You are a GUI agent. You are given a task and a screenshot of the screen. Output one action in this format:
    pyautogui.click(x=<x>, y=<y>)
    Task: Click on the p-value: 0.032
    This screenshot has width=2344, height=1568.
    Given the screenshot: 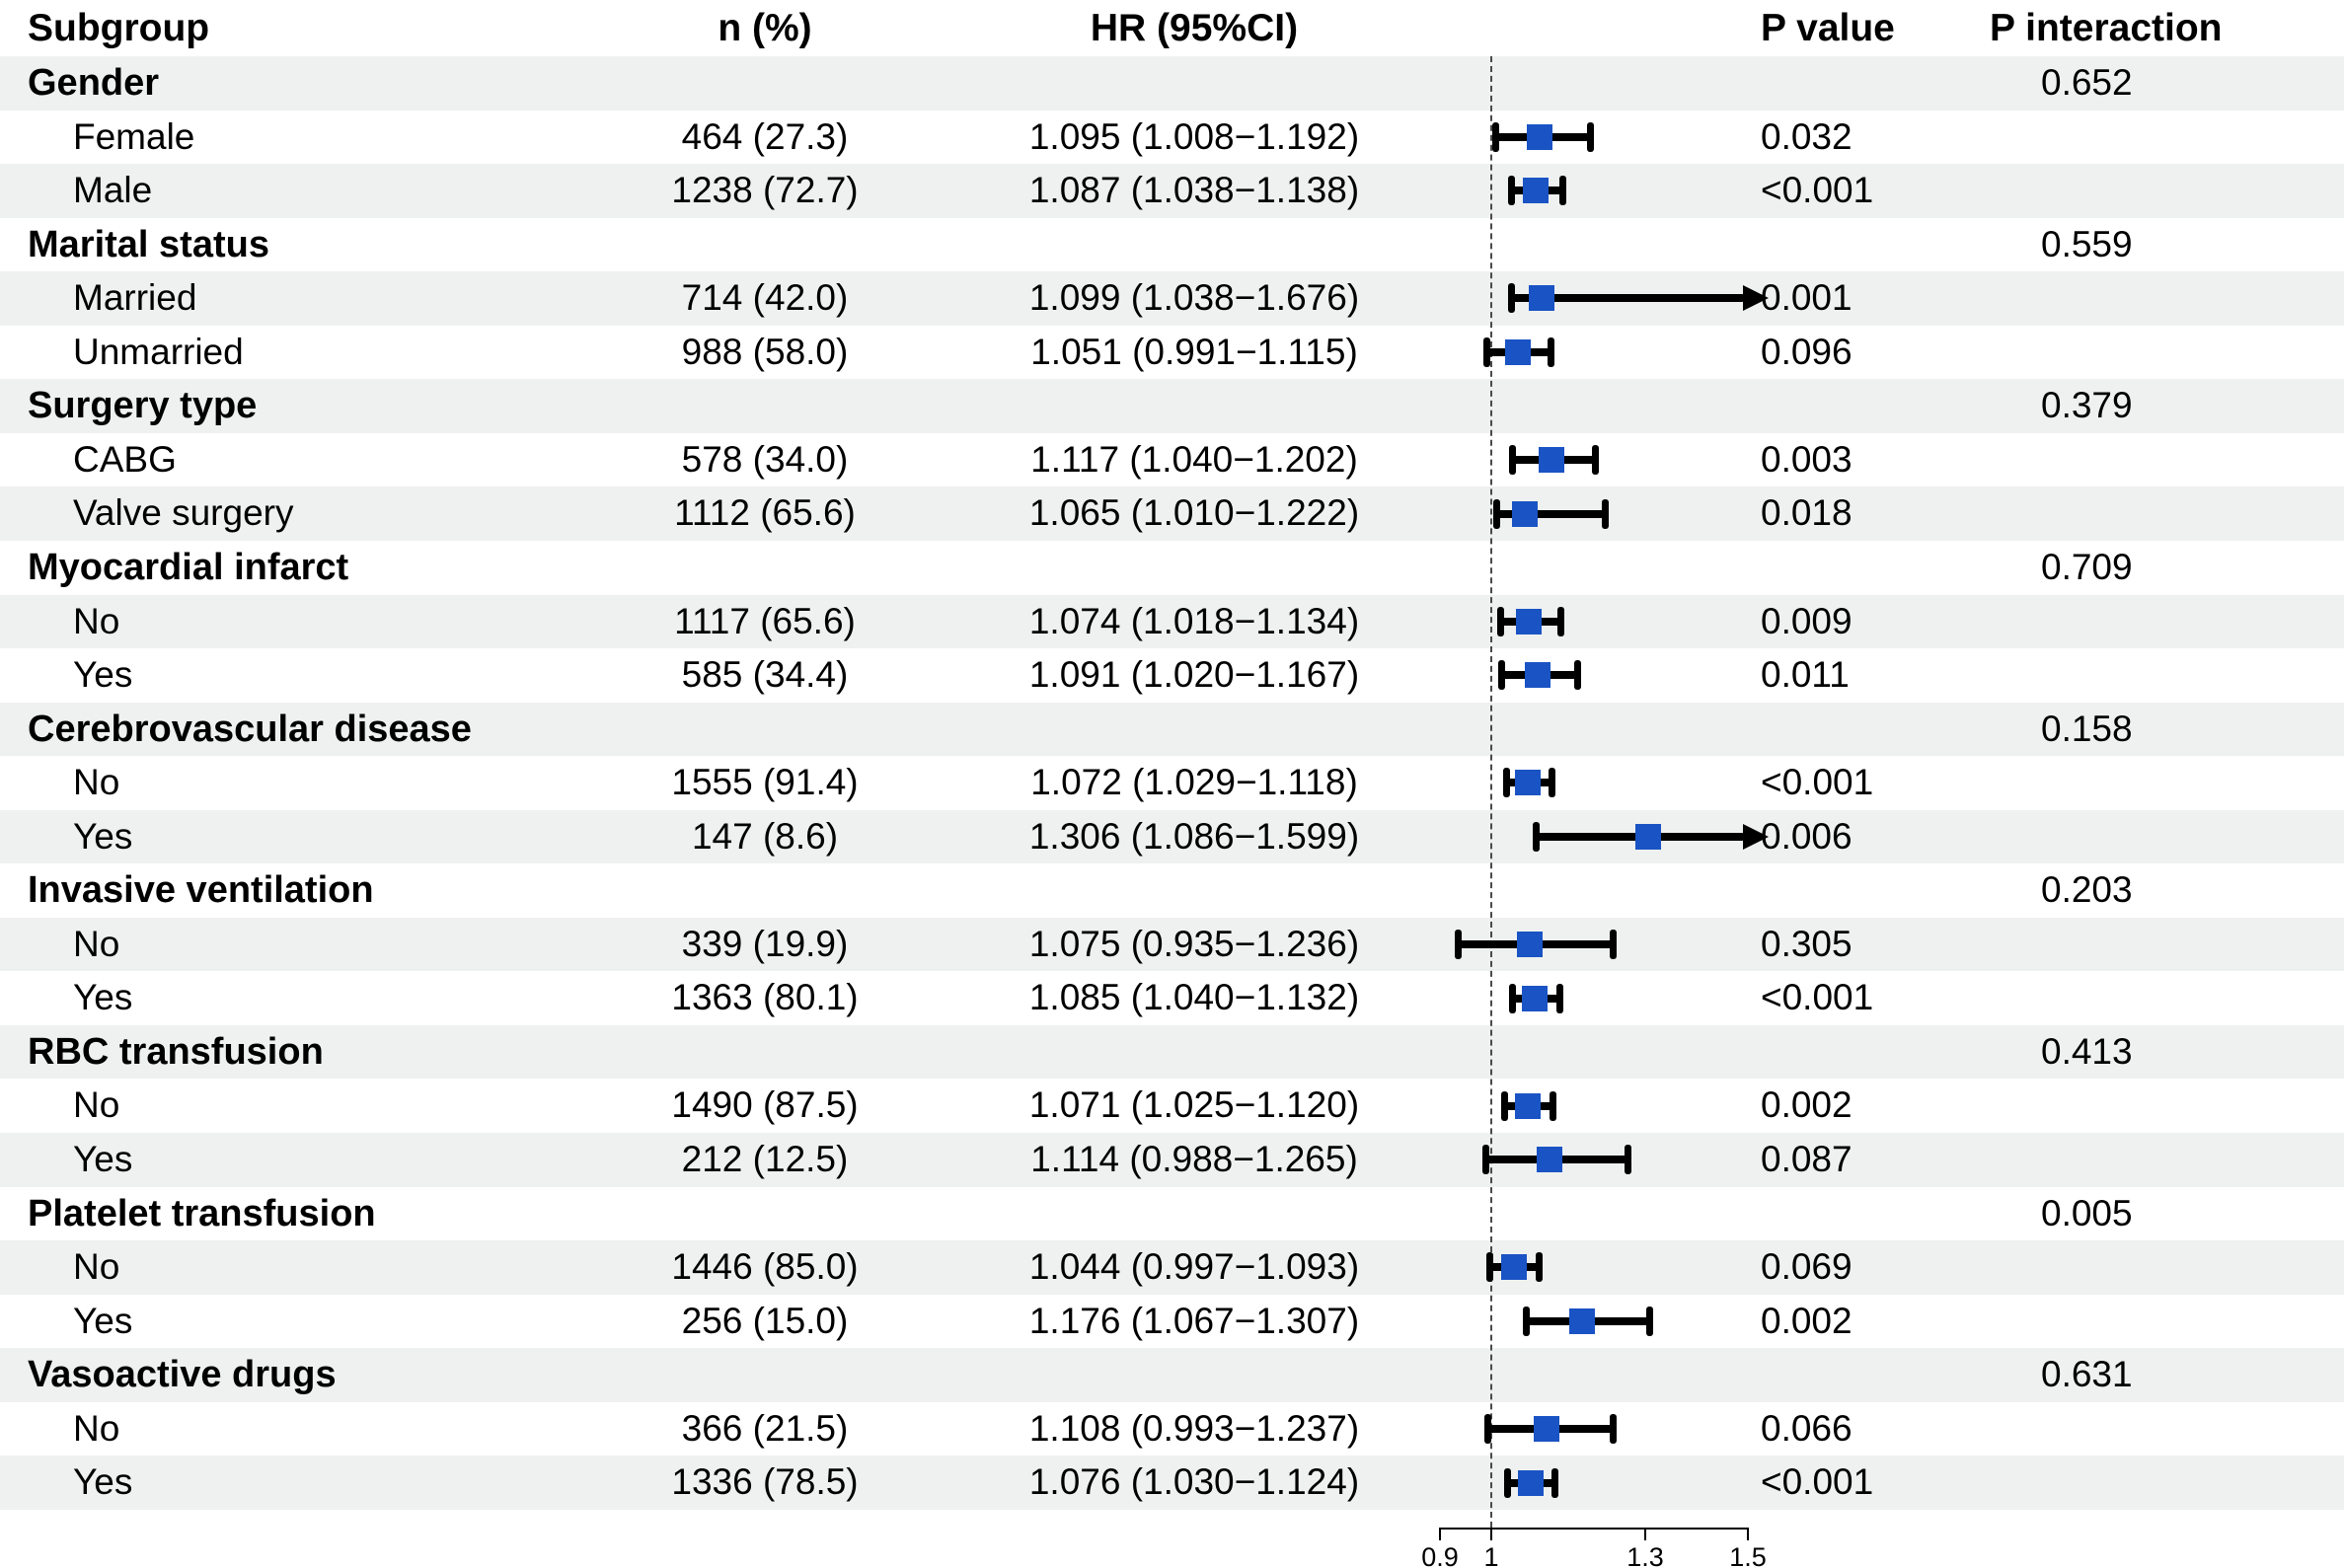 What is the action you would take?
    pyautogui.click(x=1807, y=136)
    